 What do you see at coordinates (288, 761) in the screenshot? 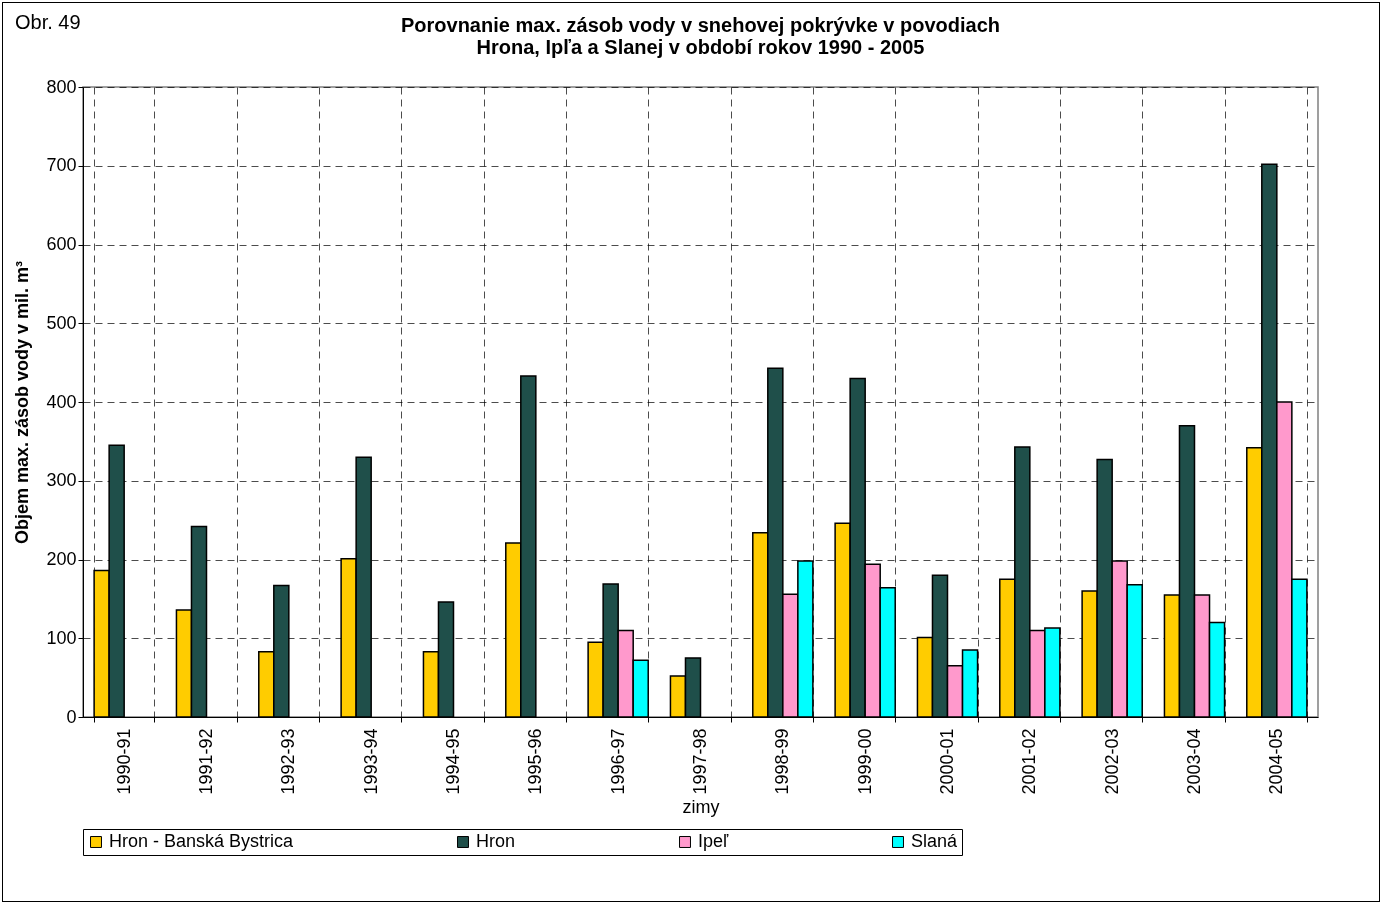
I see `x-tick-label: 1992-93` at bounding box center [288, 761].